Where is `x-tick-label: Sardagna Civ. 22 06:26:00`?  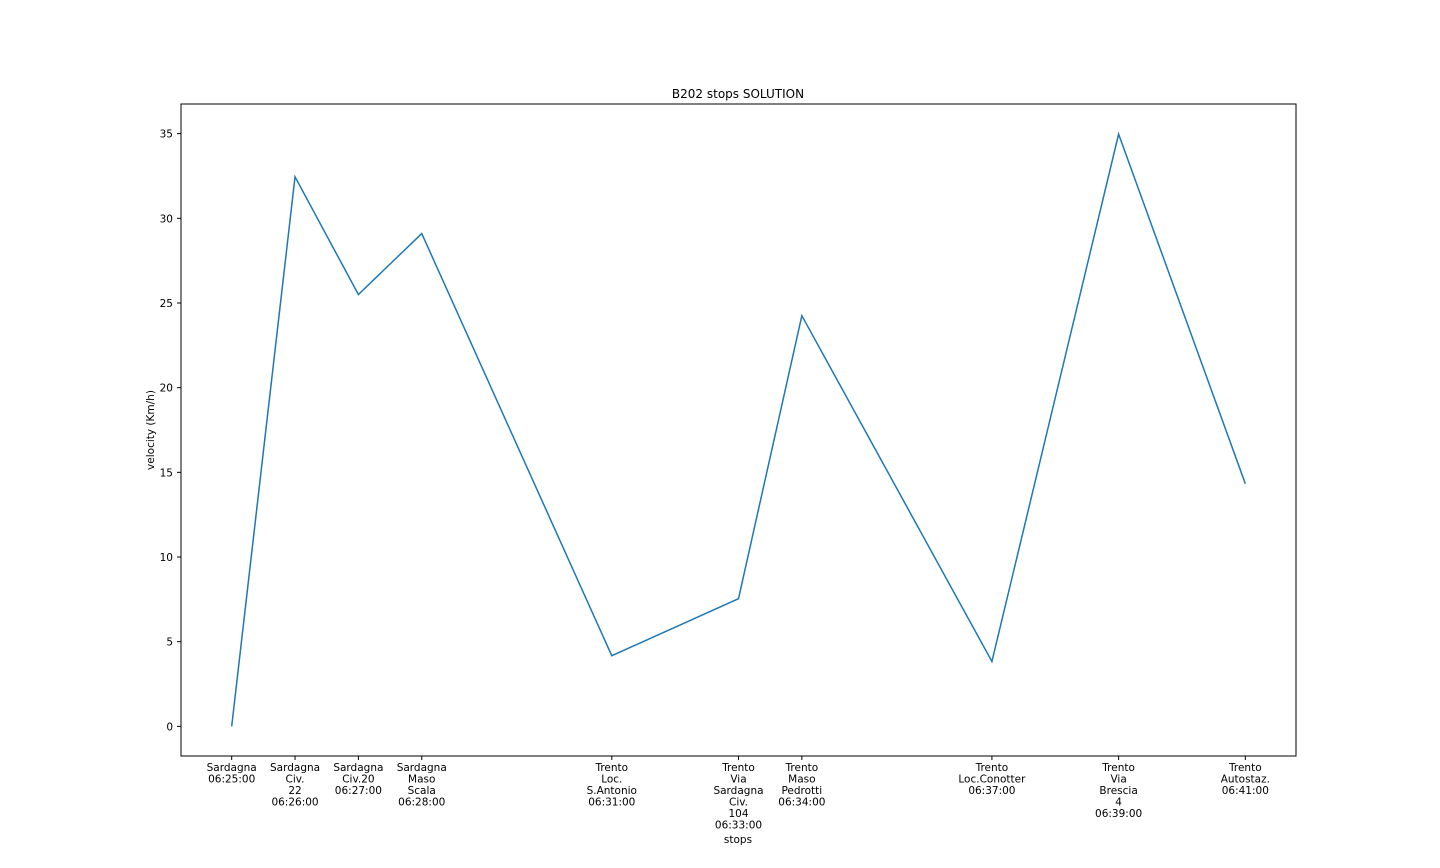
x-tick-label: Sardagna Civ. 22 06:26:00 is located at coordinates (295, 785).